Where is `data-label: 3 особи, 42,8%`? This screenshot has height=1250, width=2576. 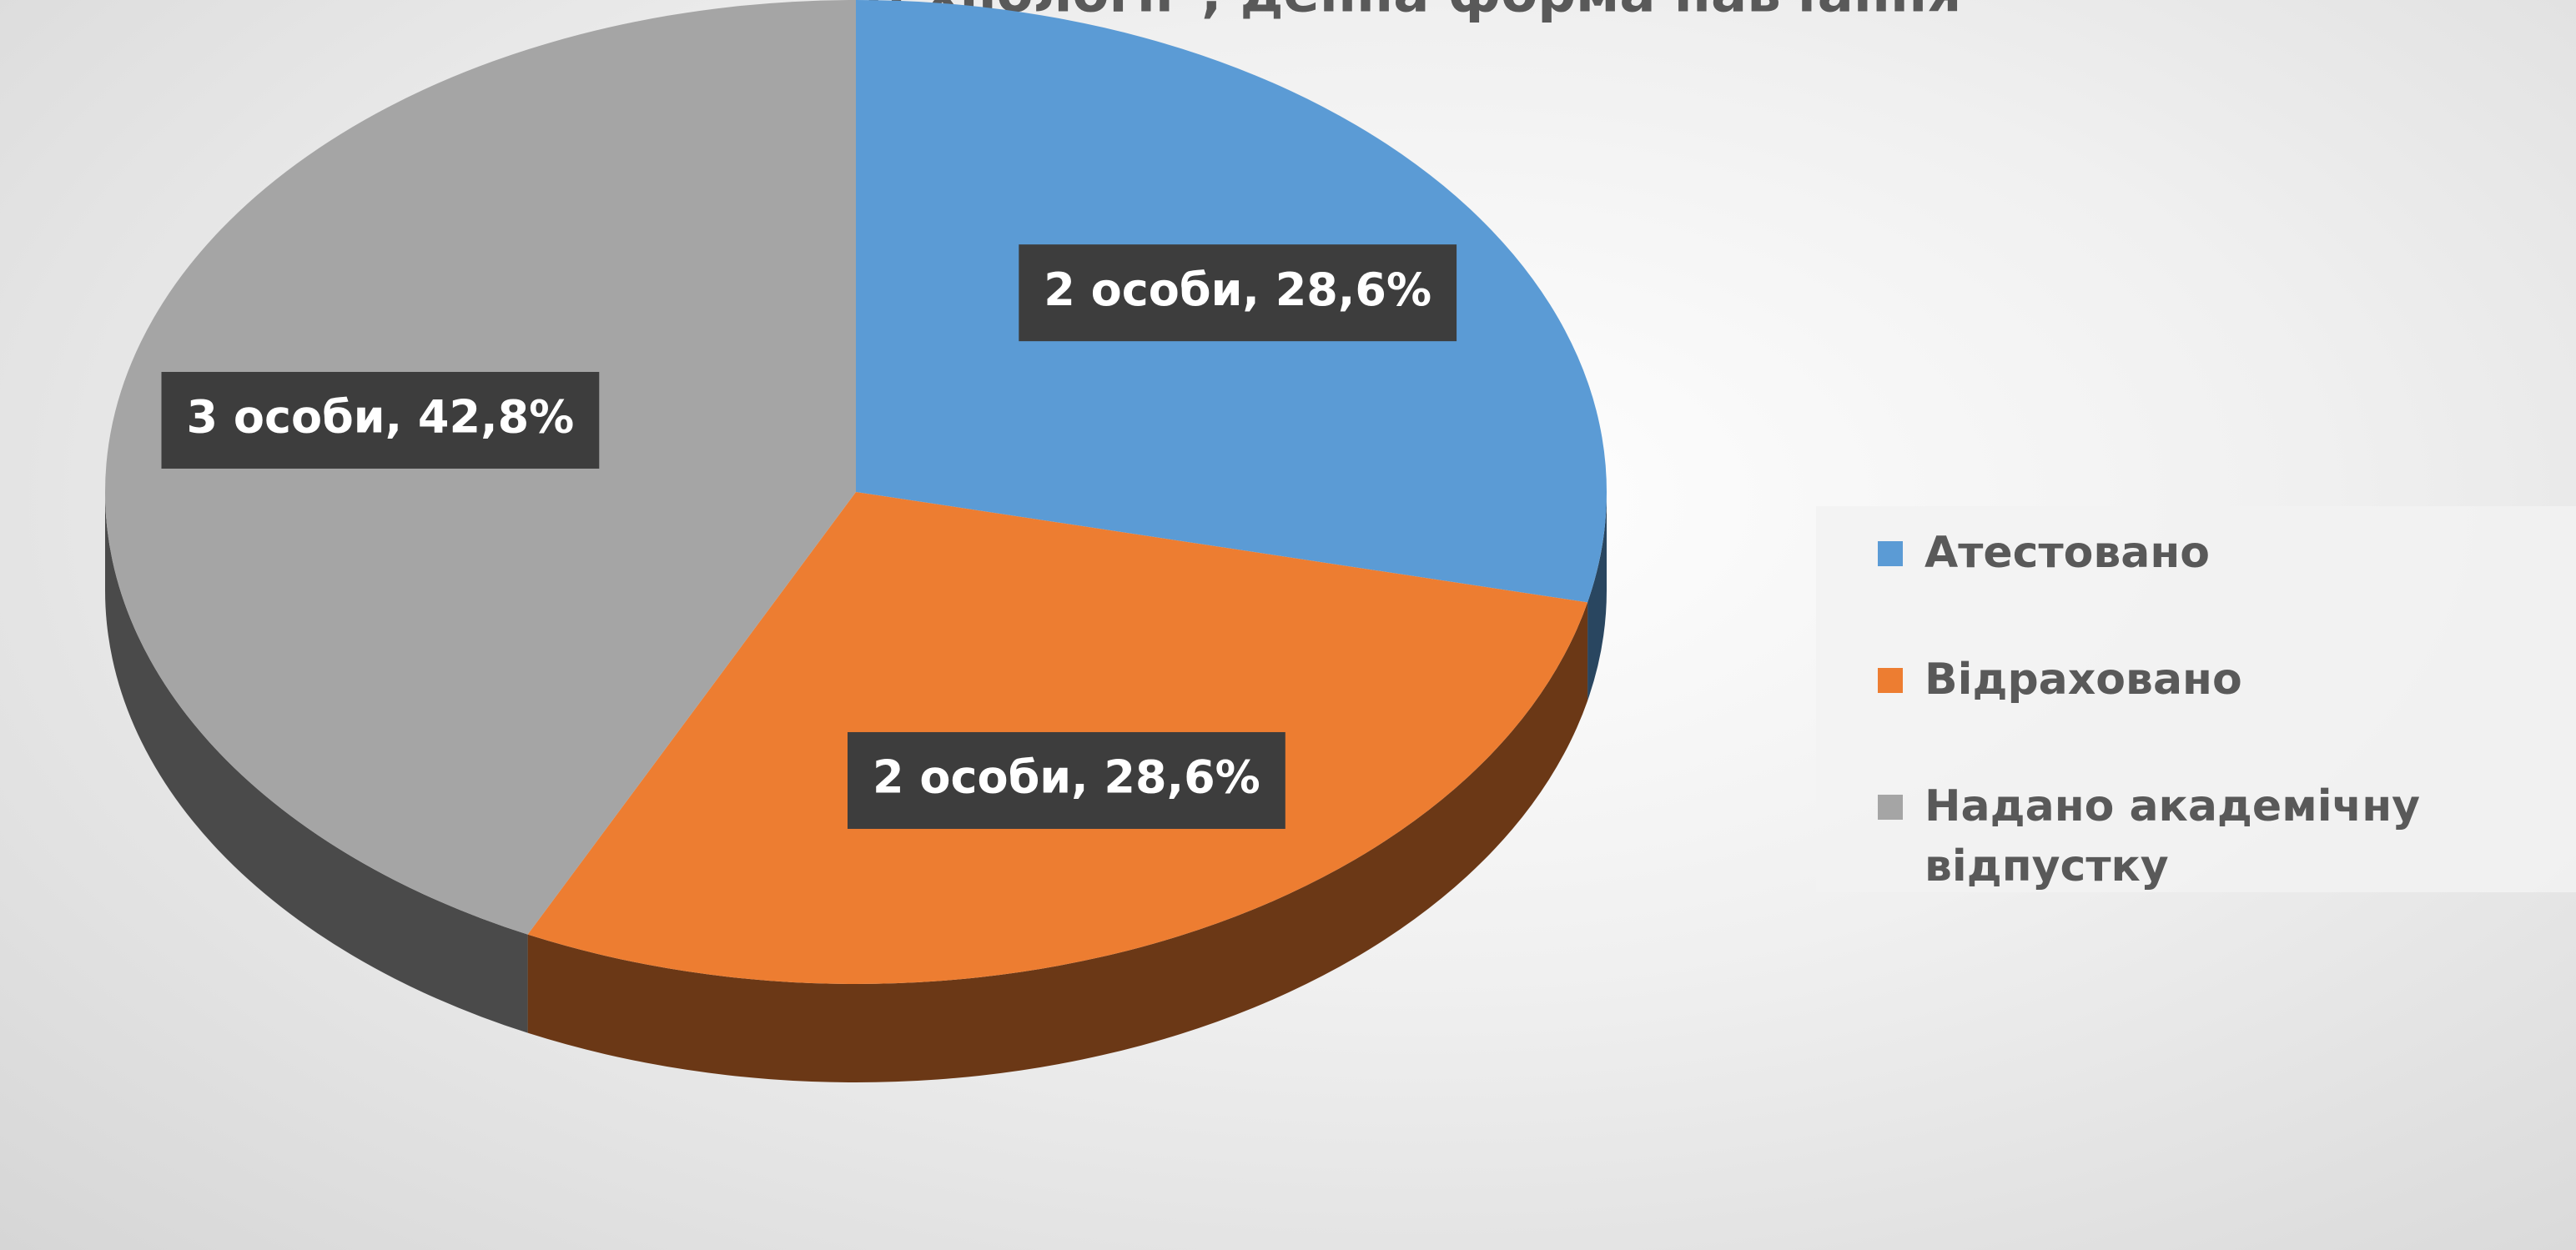
data-label: 3 особи, 42,8% is located at coordinates (380, 420).